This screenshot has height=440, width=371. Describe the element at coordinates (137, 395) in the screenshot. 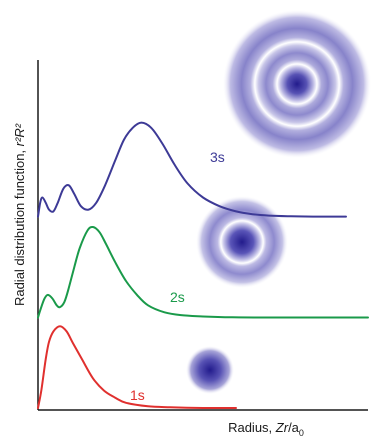

I see `series-label-1s: 1s` at that location.